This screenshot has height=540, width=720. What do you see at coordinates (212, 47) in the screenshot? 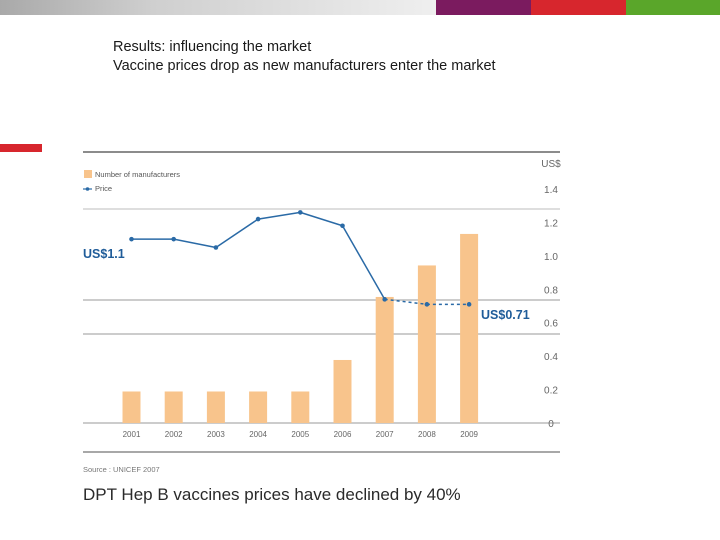
I see `title-line-1: Results: influencing the market` at bounding box center [212, 47].